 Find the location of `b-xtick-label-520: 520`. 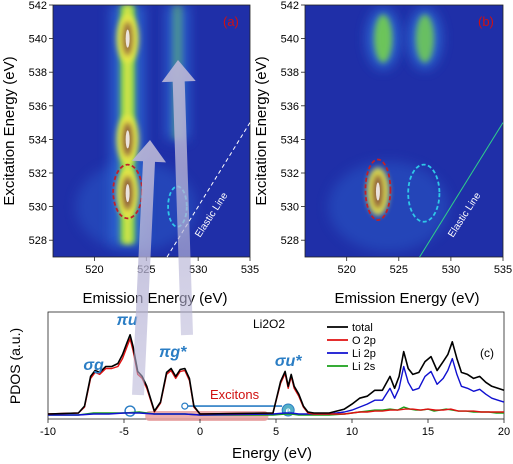

b-xtick-label-520: 520 is located at coordinates (347, 270).